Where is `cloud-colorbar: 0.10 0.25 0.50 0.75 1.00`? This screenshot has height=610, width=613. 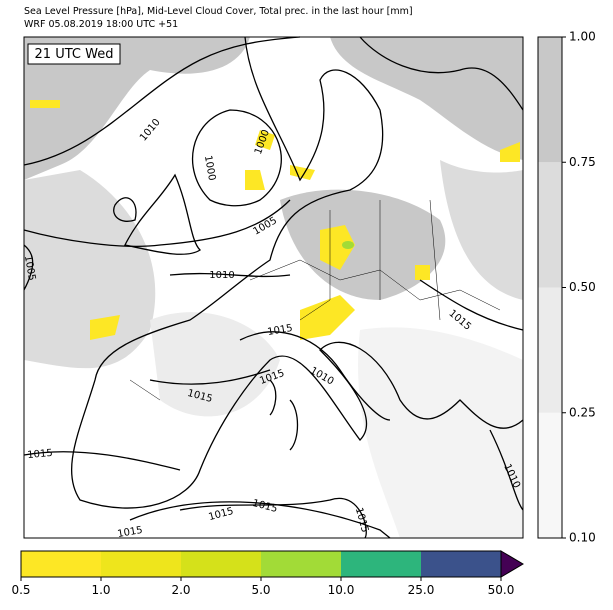
cloud-colorbar: 0.10 0.25 0.50 0.75 1.00 is located at coordinates (566, 287).